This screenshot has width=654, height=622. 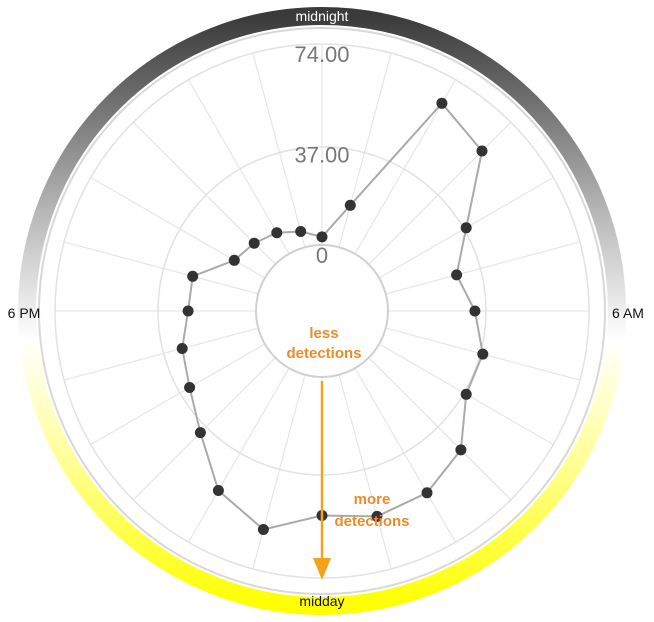 What do you see at coordinates (628, 313) in the screenshot?
I see `clock-label-6am: 6 AM` at bounding box center [628, 313].